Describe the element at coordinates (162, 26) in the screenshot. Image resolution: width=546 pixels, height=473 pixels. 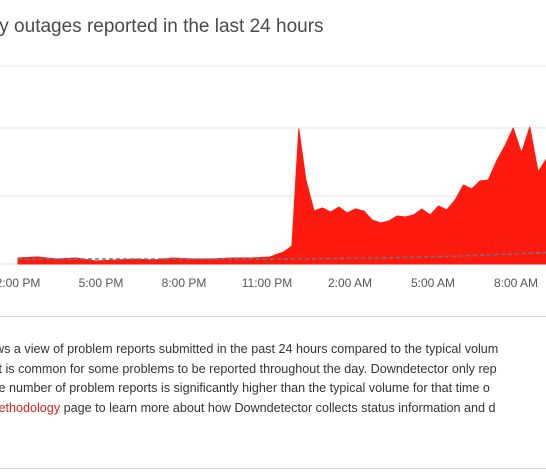
I see `chart-title: ty outages reported in the last 24 hours` at that location.